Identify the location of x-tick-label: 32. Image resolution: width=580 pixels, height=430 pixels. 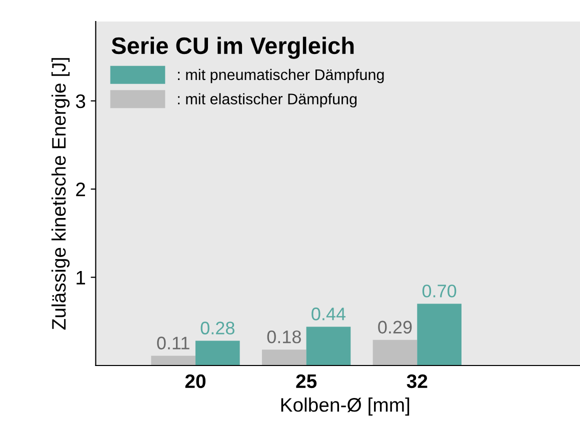
(417, 381).